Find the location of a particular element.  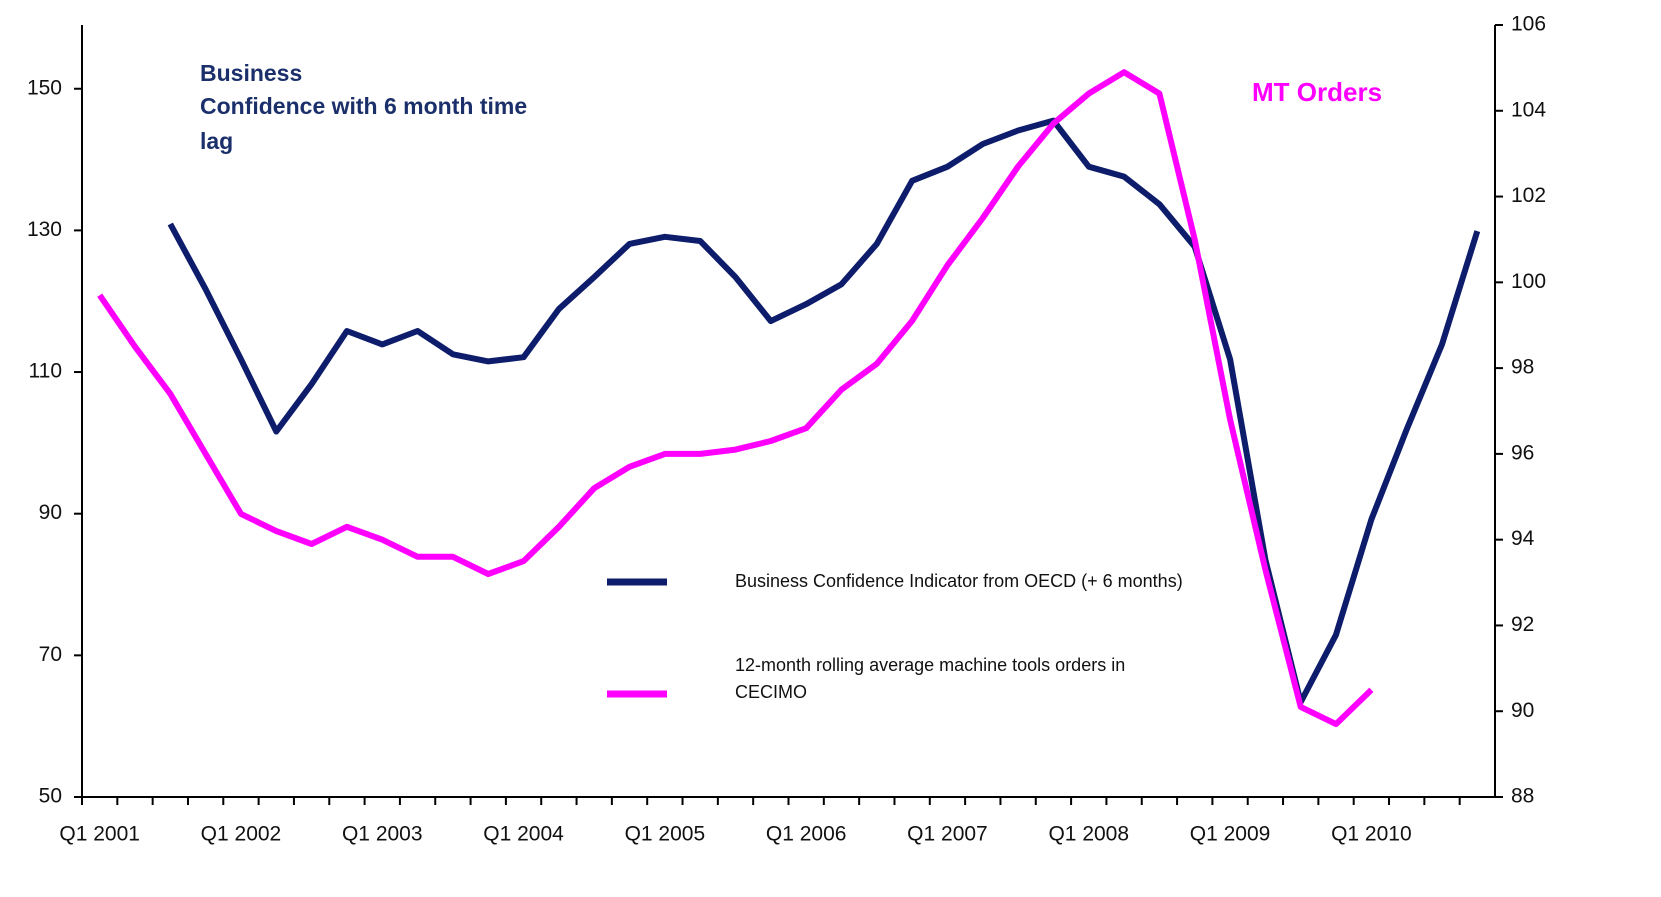

y-tick-label: 150 is located at coordinates (44, 87).